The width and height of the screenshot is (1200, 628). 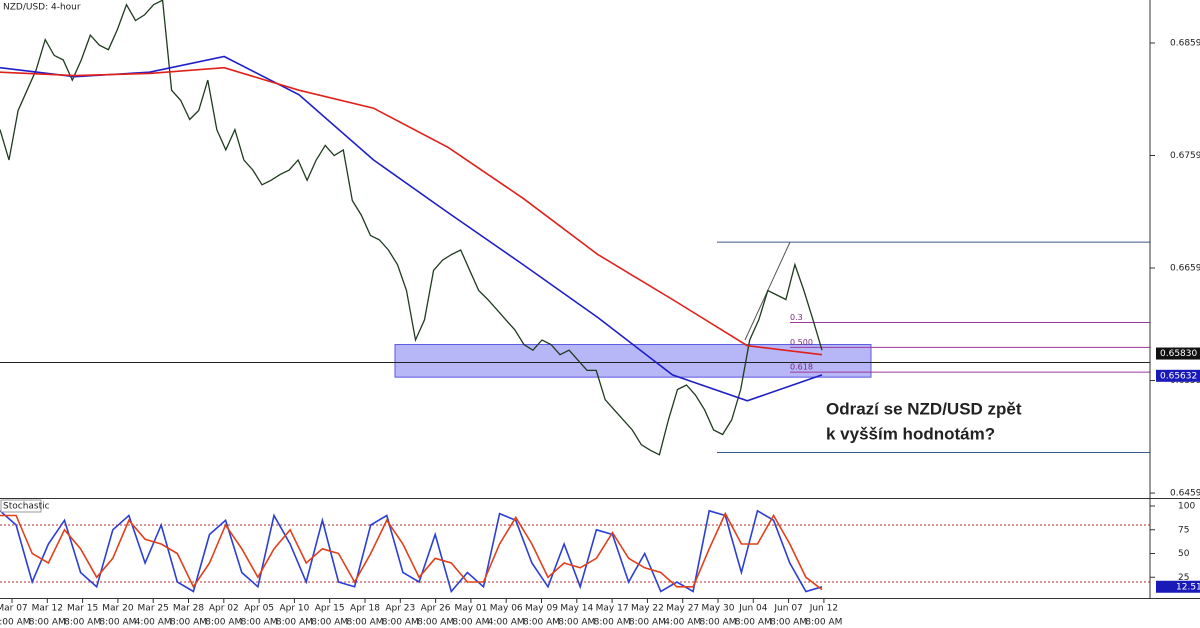 I want to click on y-tick-label: 75, so click(x=1183, y=530).